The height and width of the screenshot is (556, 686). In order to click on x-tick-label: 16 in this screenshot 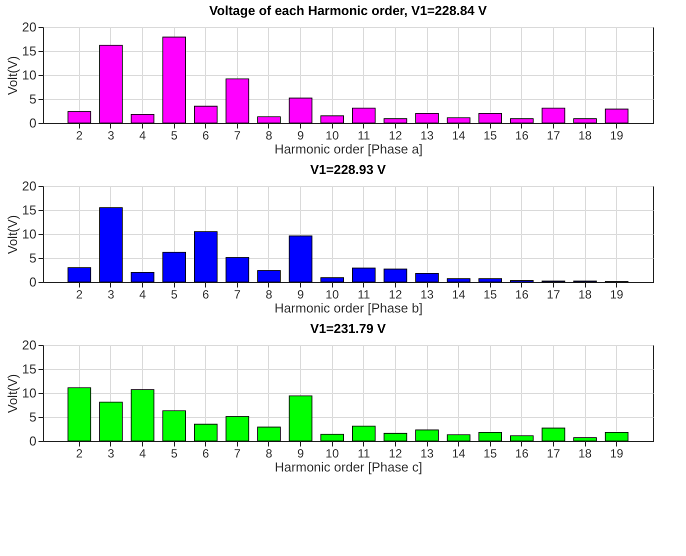, I will do `click(522, 135)`.